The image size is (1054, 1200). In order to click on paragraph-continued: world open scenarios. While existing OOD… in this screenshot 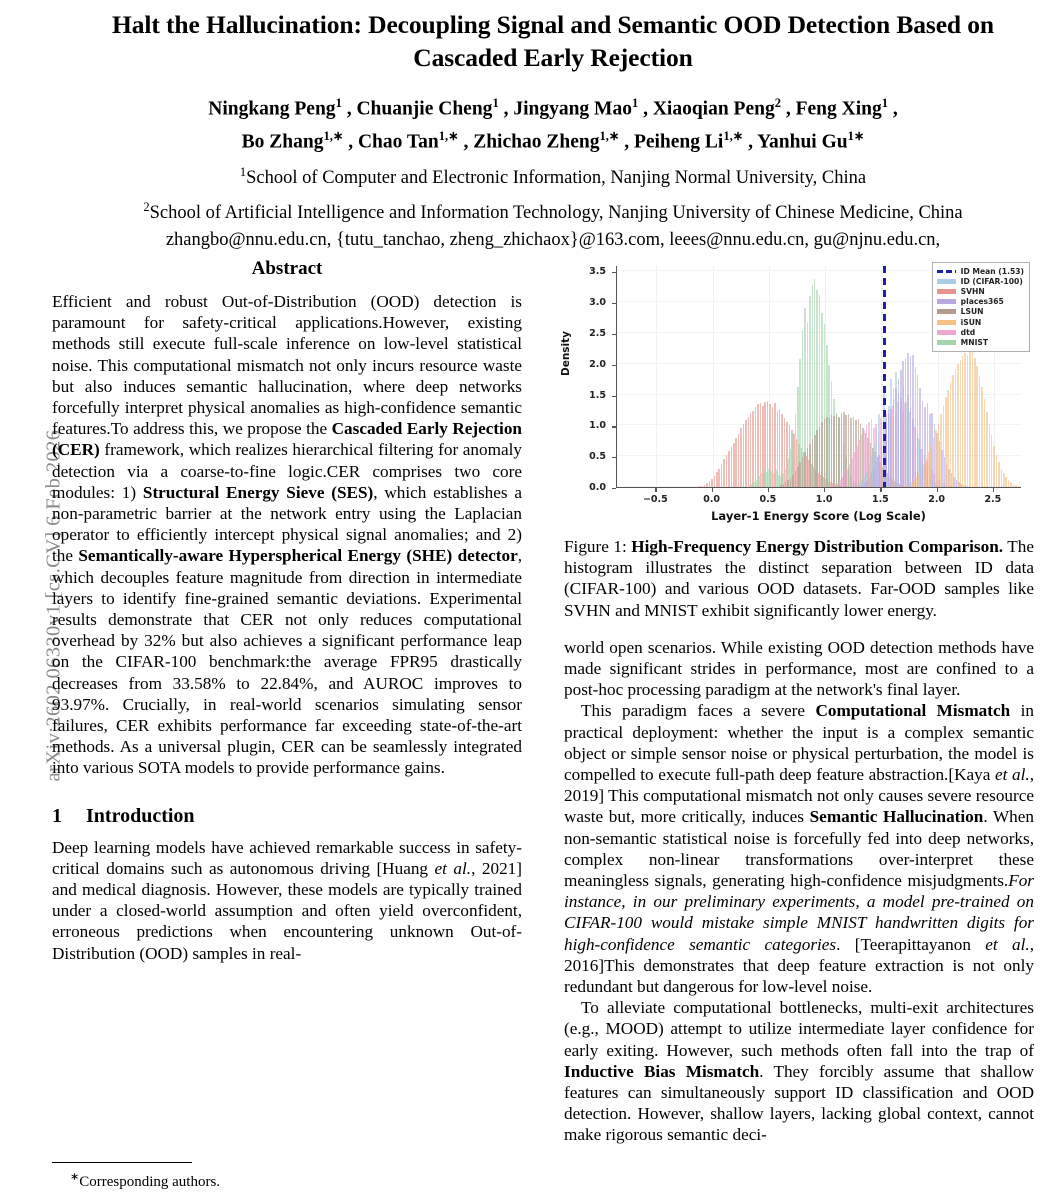, I will do `click(799, 668)`.